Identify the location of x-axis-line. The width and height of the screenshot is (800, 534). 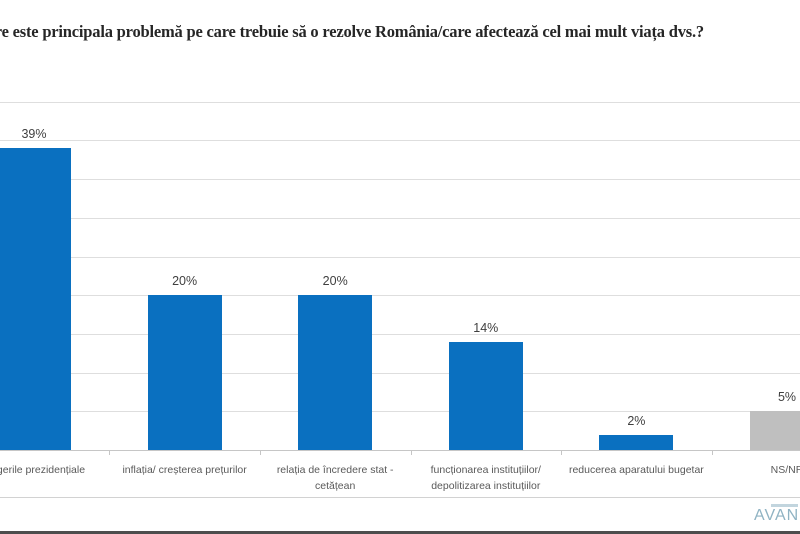
(400, 450).